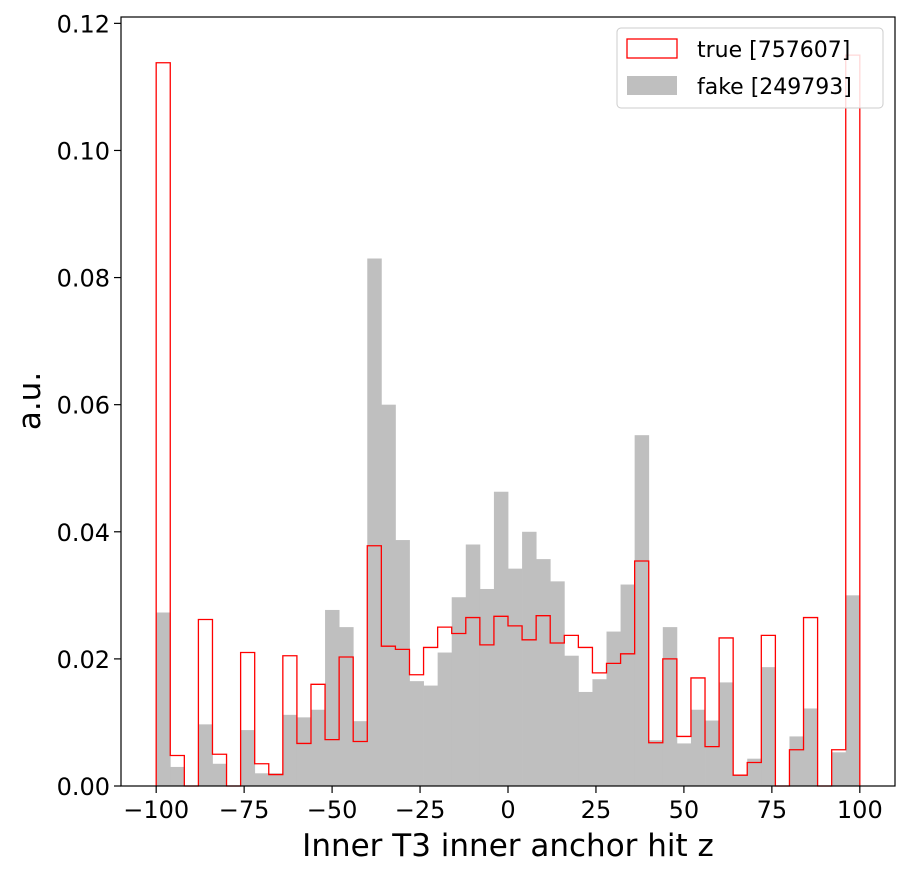 The width and height of the screenshot is (905, 872). What do you see at coordinates (596, 810) in the screenshot?
I see `x-tick-label: 25` at bounding box center [596, 810].